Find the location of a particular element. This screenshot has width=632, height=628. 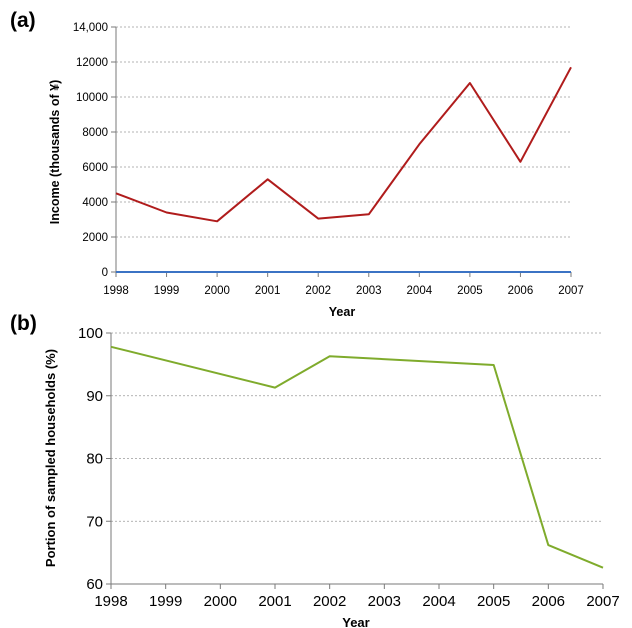

panel-b-x-tick-label: 1999 is located at coordinates (165, 601).